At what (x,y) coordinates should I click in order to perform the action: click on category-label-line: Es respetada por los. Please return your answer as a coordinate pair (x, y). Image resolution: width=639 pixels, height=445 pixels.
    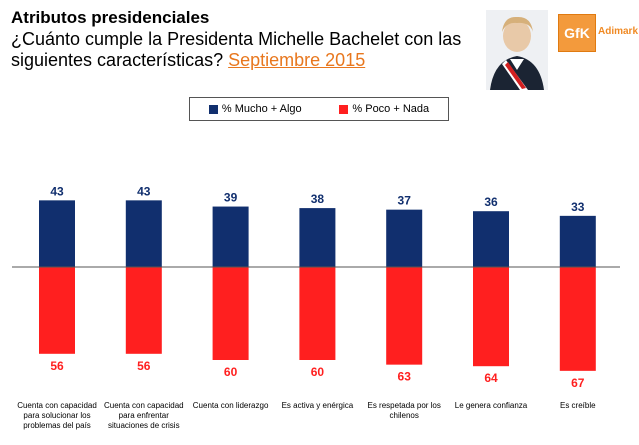
    Looking at the image, I should click on (404, 405).